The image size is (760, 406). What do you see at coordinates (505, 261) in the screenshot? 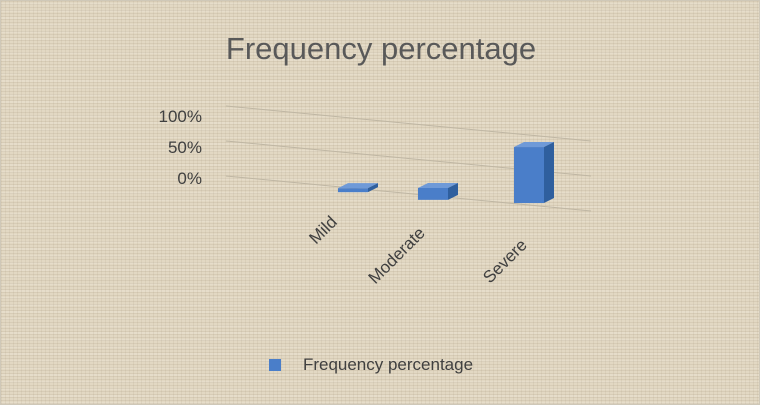
I see `x-tick-label: Severe` at bounding box center [505, 261].